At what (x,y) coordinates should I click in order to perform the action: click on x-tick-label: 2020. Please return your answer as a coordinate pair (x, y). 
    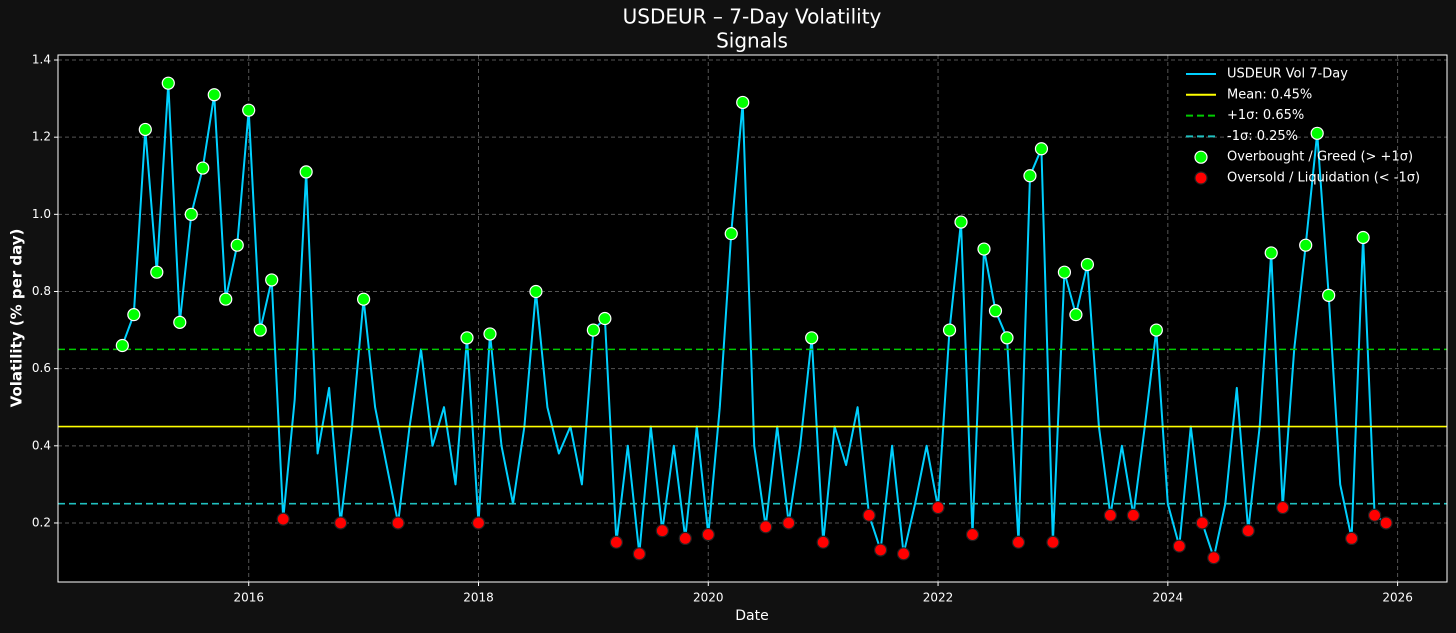
    Looking at the image, I should click on (708, 598).